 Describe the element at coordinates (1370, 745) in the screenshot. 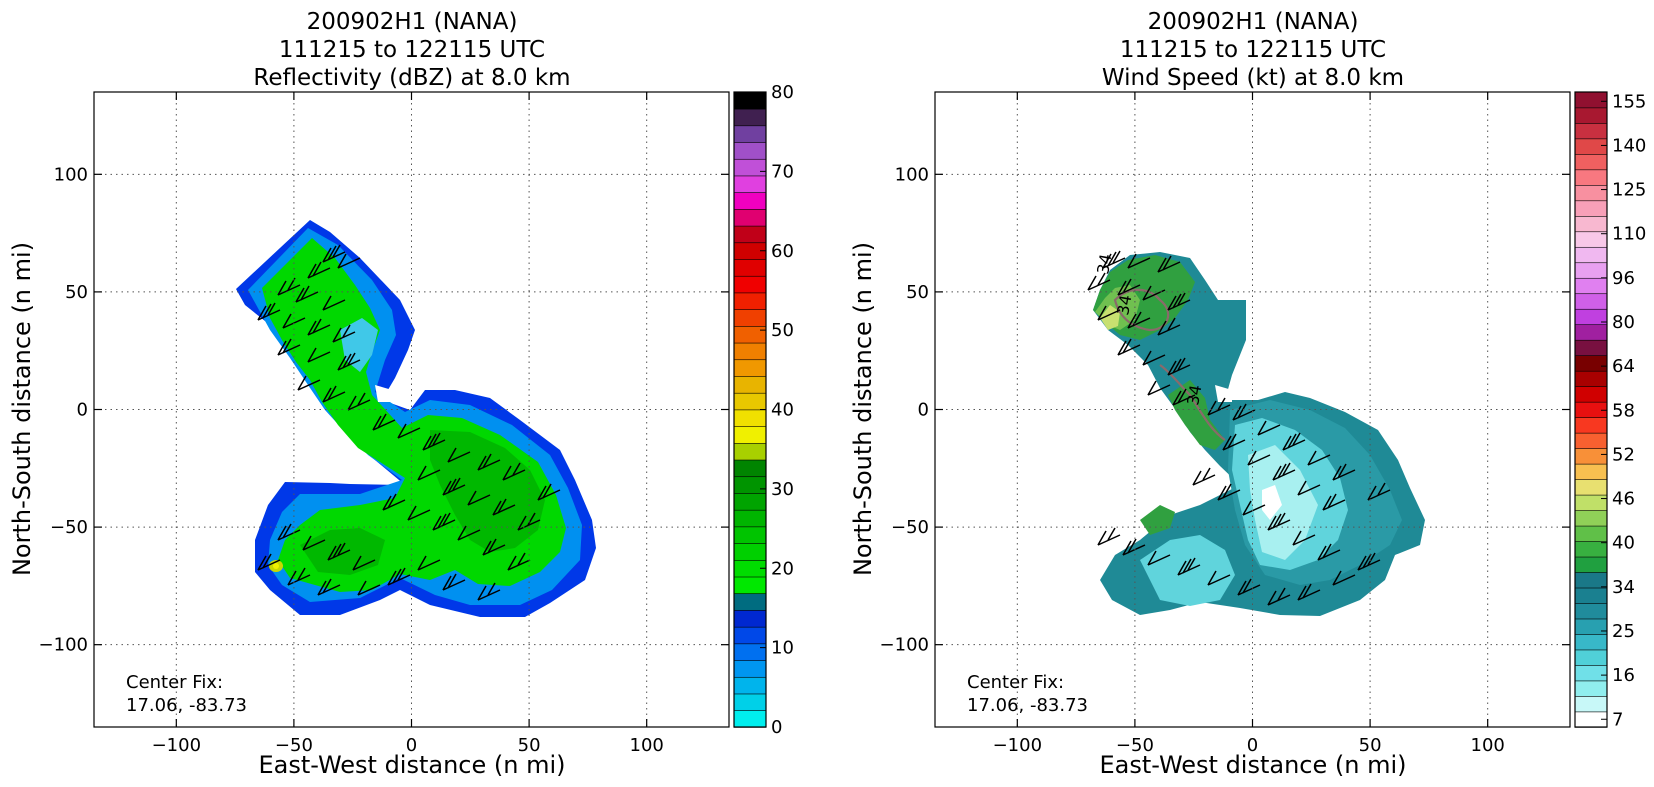

I see `x-tick-label: 50` at that location.